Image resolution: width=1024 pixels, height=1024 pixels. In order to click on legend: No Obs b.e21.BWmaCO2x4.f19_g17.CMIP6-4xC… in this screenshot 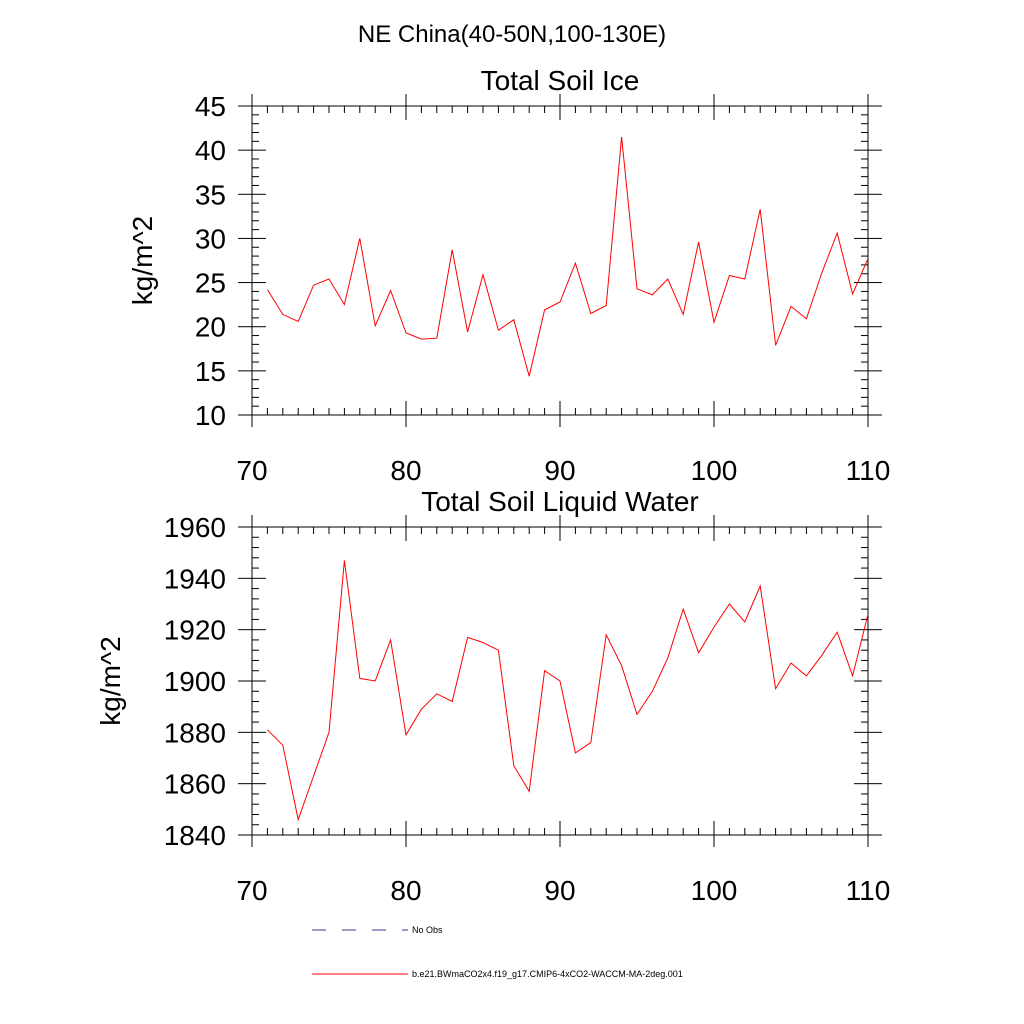, I will do `click(497, 952)`.